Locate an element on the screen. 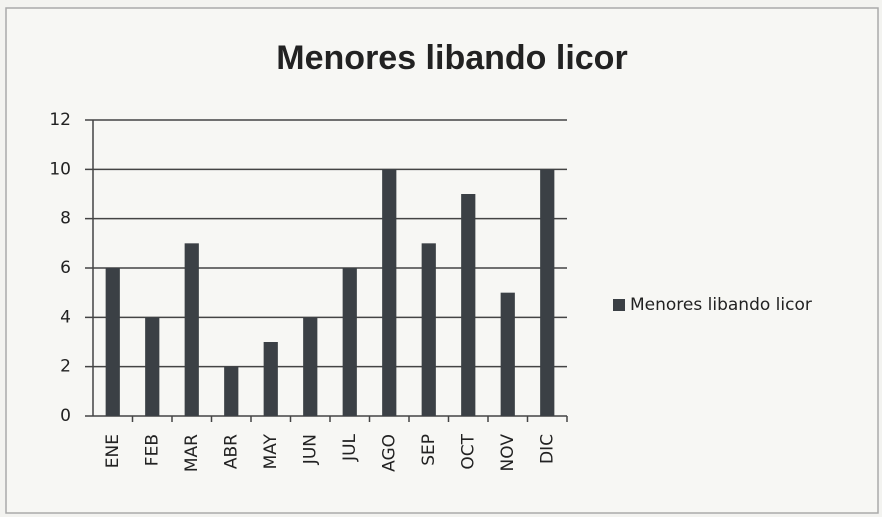 The height and width of the screenshot is (517, 882). legend-swatch is located at coordinates (619, 305).